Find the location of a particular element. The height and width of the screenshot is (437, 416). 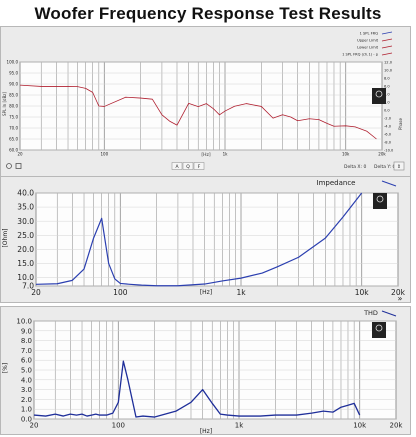

y-tick-label: 60.0 is located at coordinates (13, 149).